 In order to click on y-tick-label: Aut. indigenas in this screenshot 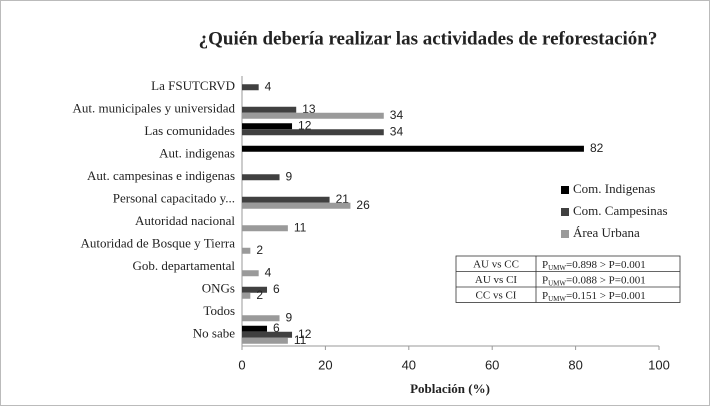, I will do `click(197, 153)`.